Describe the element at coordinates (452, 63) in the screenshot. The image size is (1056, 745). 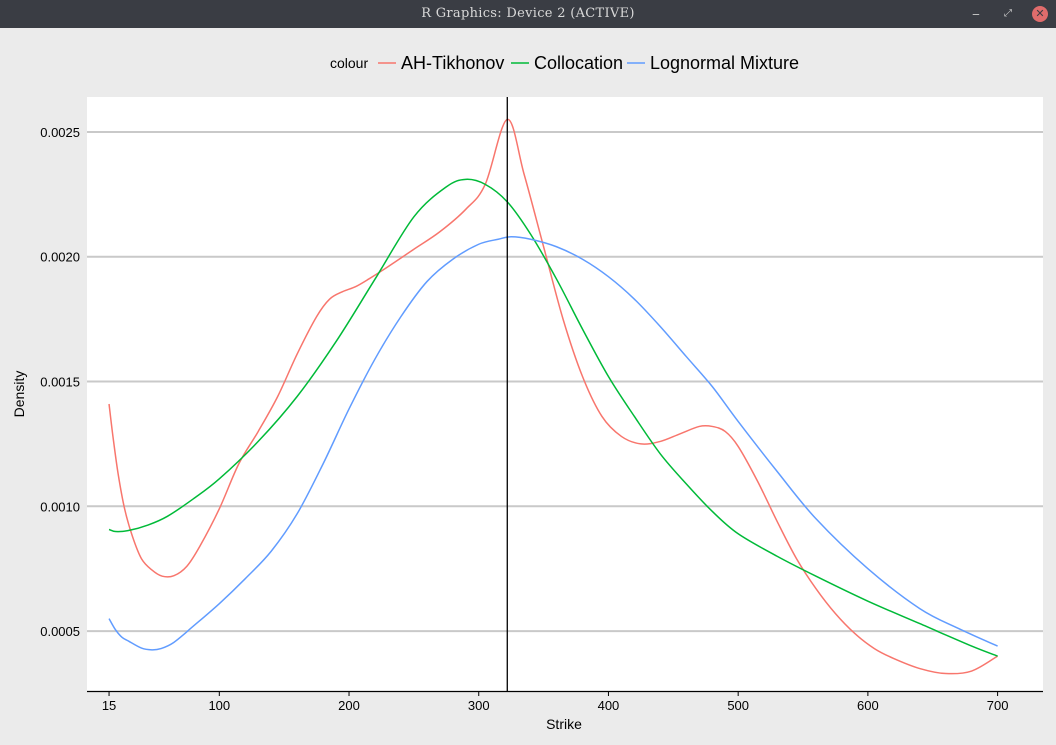
I see `legend-label-ah-tikhonov: AH-Tikhonov` at that location.